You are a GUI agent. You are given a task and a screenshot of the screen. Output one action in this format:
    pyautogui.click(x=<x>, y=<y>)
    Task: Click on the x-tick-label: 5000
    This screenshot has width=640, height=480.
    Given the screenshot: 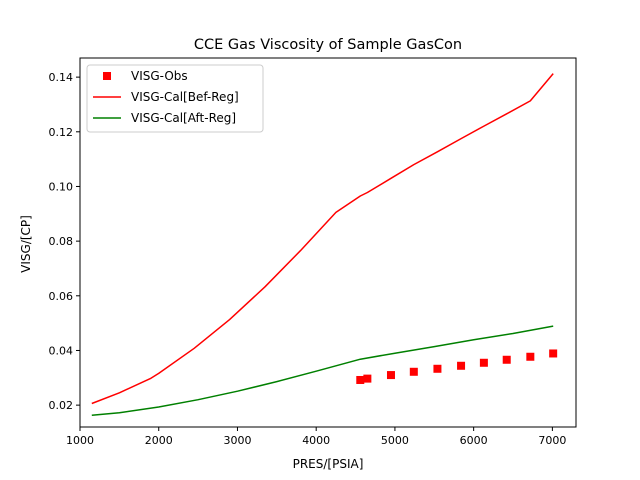 What is the action you would take?
    pyautogui.click(x=395, y=440)
    